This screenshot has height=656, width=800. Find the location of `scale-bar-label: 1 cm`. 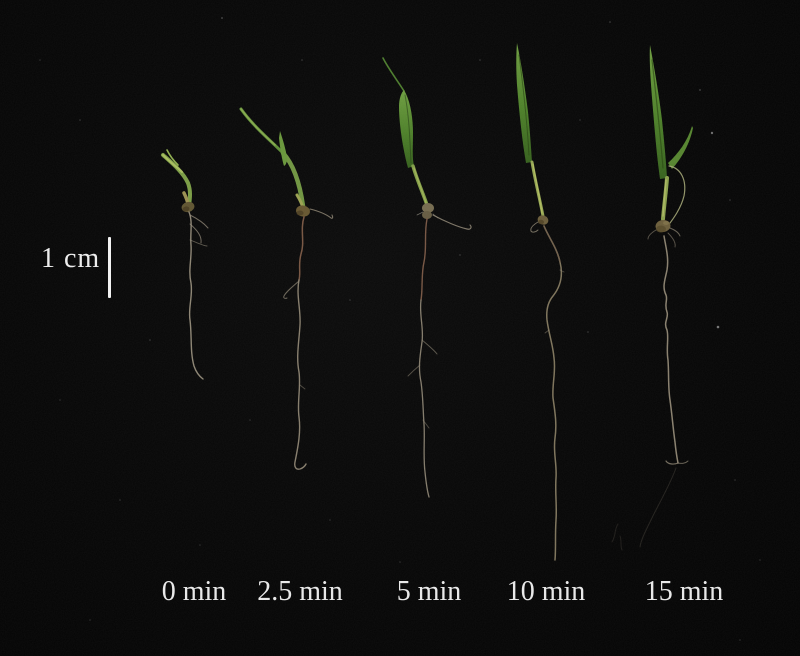

scale-bar-label: 1 cm is located at coordinates (71, 258).